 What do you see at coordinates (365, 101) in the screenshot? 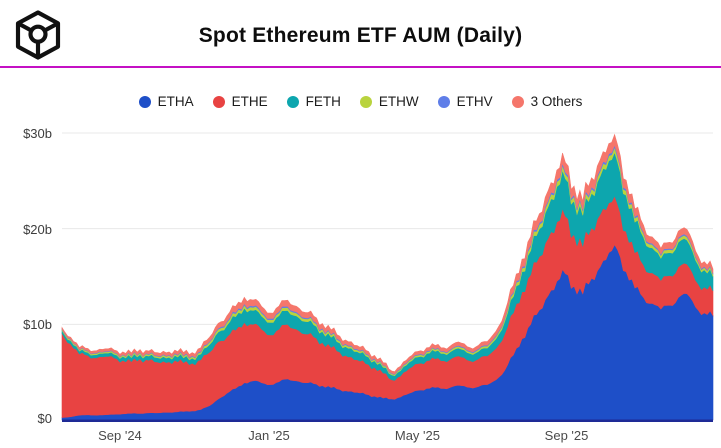
I see `legend-swatch-ethw` at bounding box center [365, 101].